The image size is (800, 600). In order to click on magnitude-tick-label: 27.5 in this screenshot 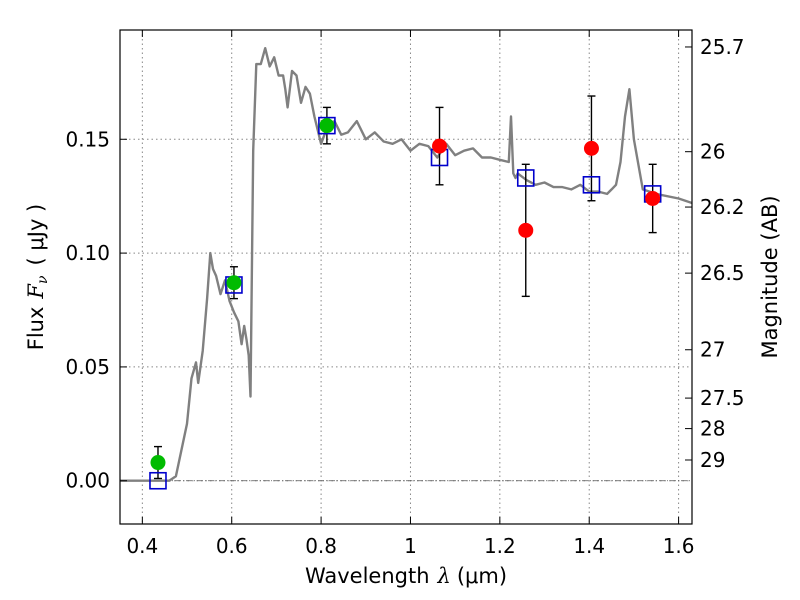, I will do `click(722, 398)`.